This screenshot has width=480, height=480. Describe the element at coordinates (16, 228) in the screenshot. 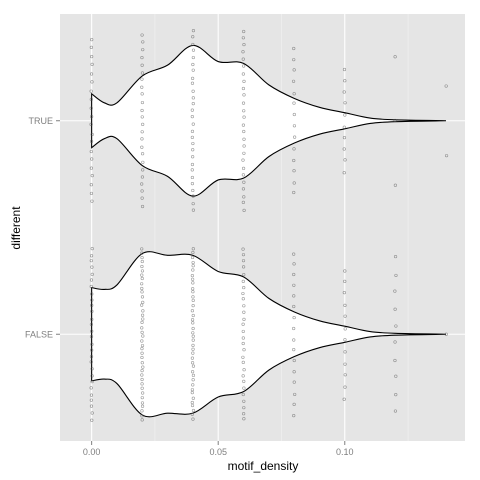

I see `y-axis-title: different` at that location.